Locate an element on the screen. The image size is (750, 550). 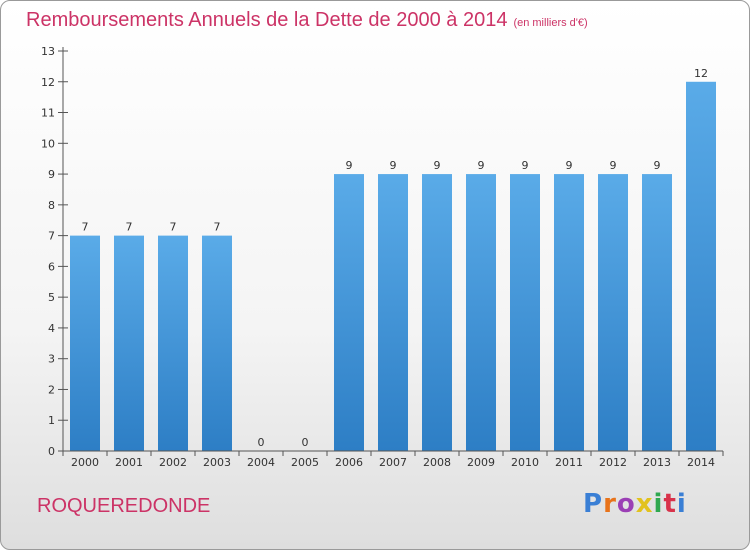
logo-letter: o is located at coordinates (626, 504).